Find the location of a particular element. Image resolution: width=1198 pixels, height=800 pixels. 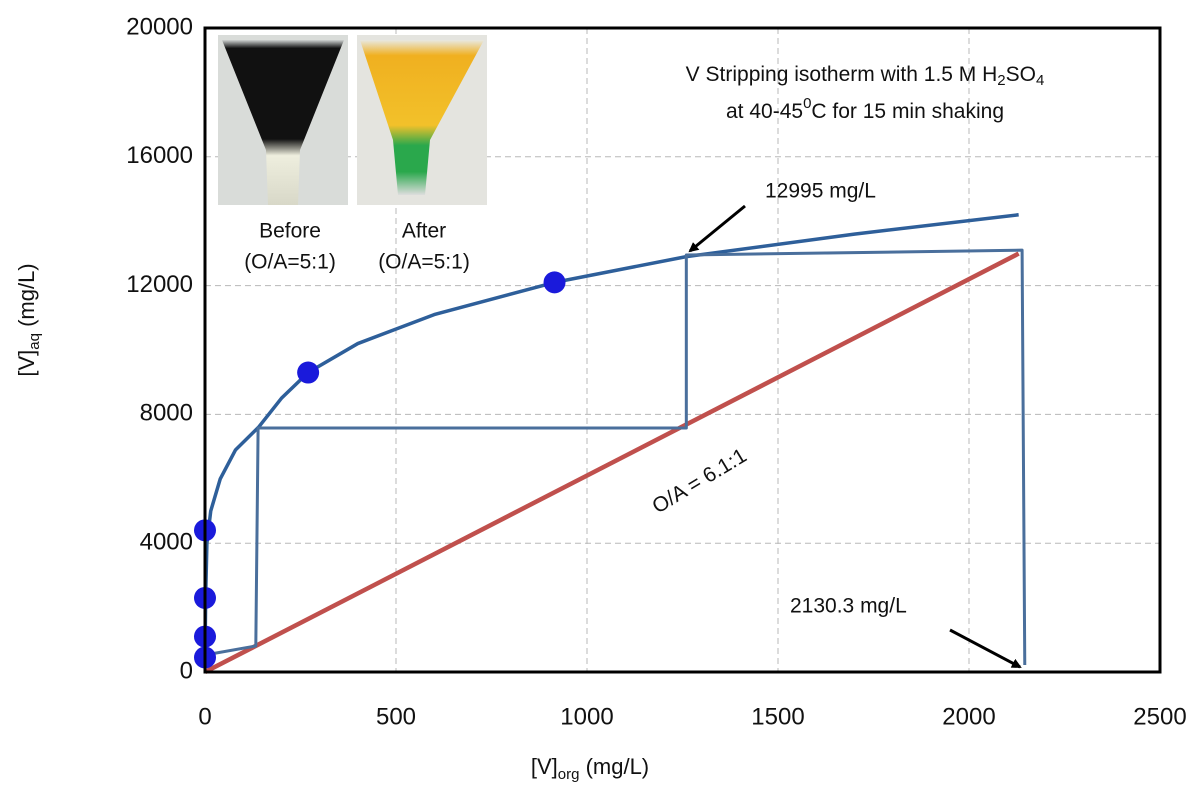

x-tick-label: 500 is located at coordinates (396, 716).